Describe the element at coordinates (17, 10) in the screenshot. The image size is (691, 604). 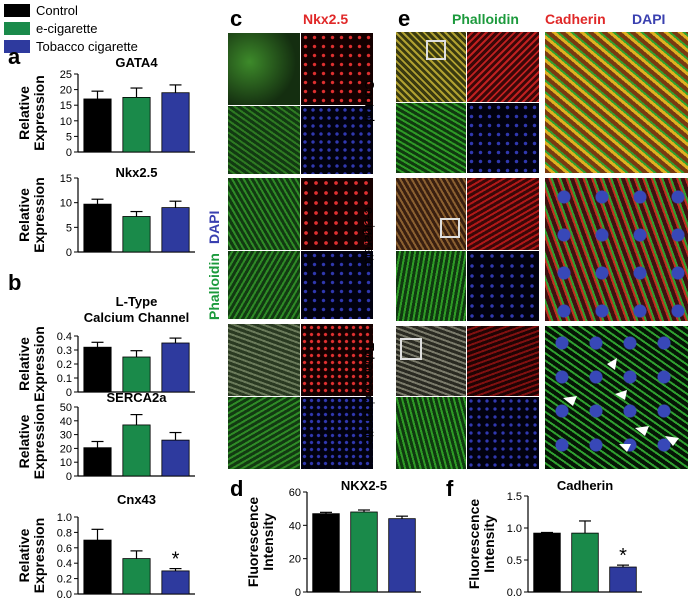
I see `legend-swatch-control` at that location.